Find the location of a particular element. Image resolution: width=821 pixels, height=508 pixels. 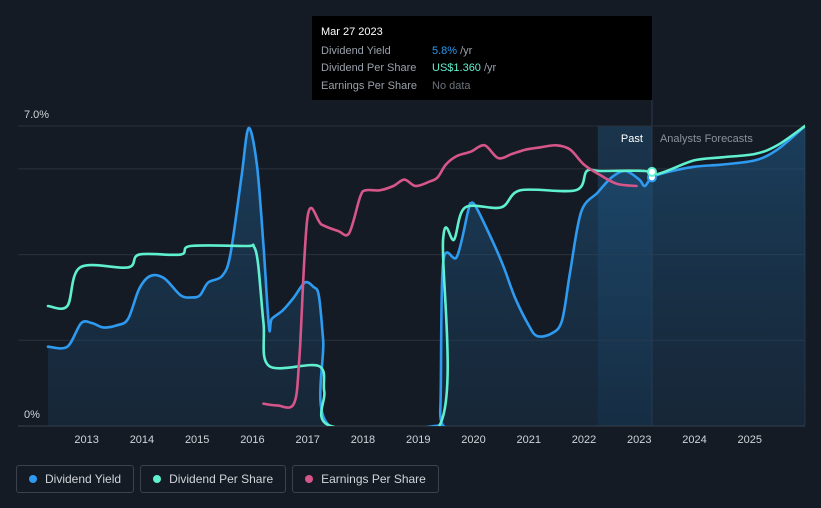

x-tick-label: 2021 is located at coordinates (528, 440).